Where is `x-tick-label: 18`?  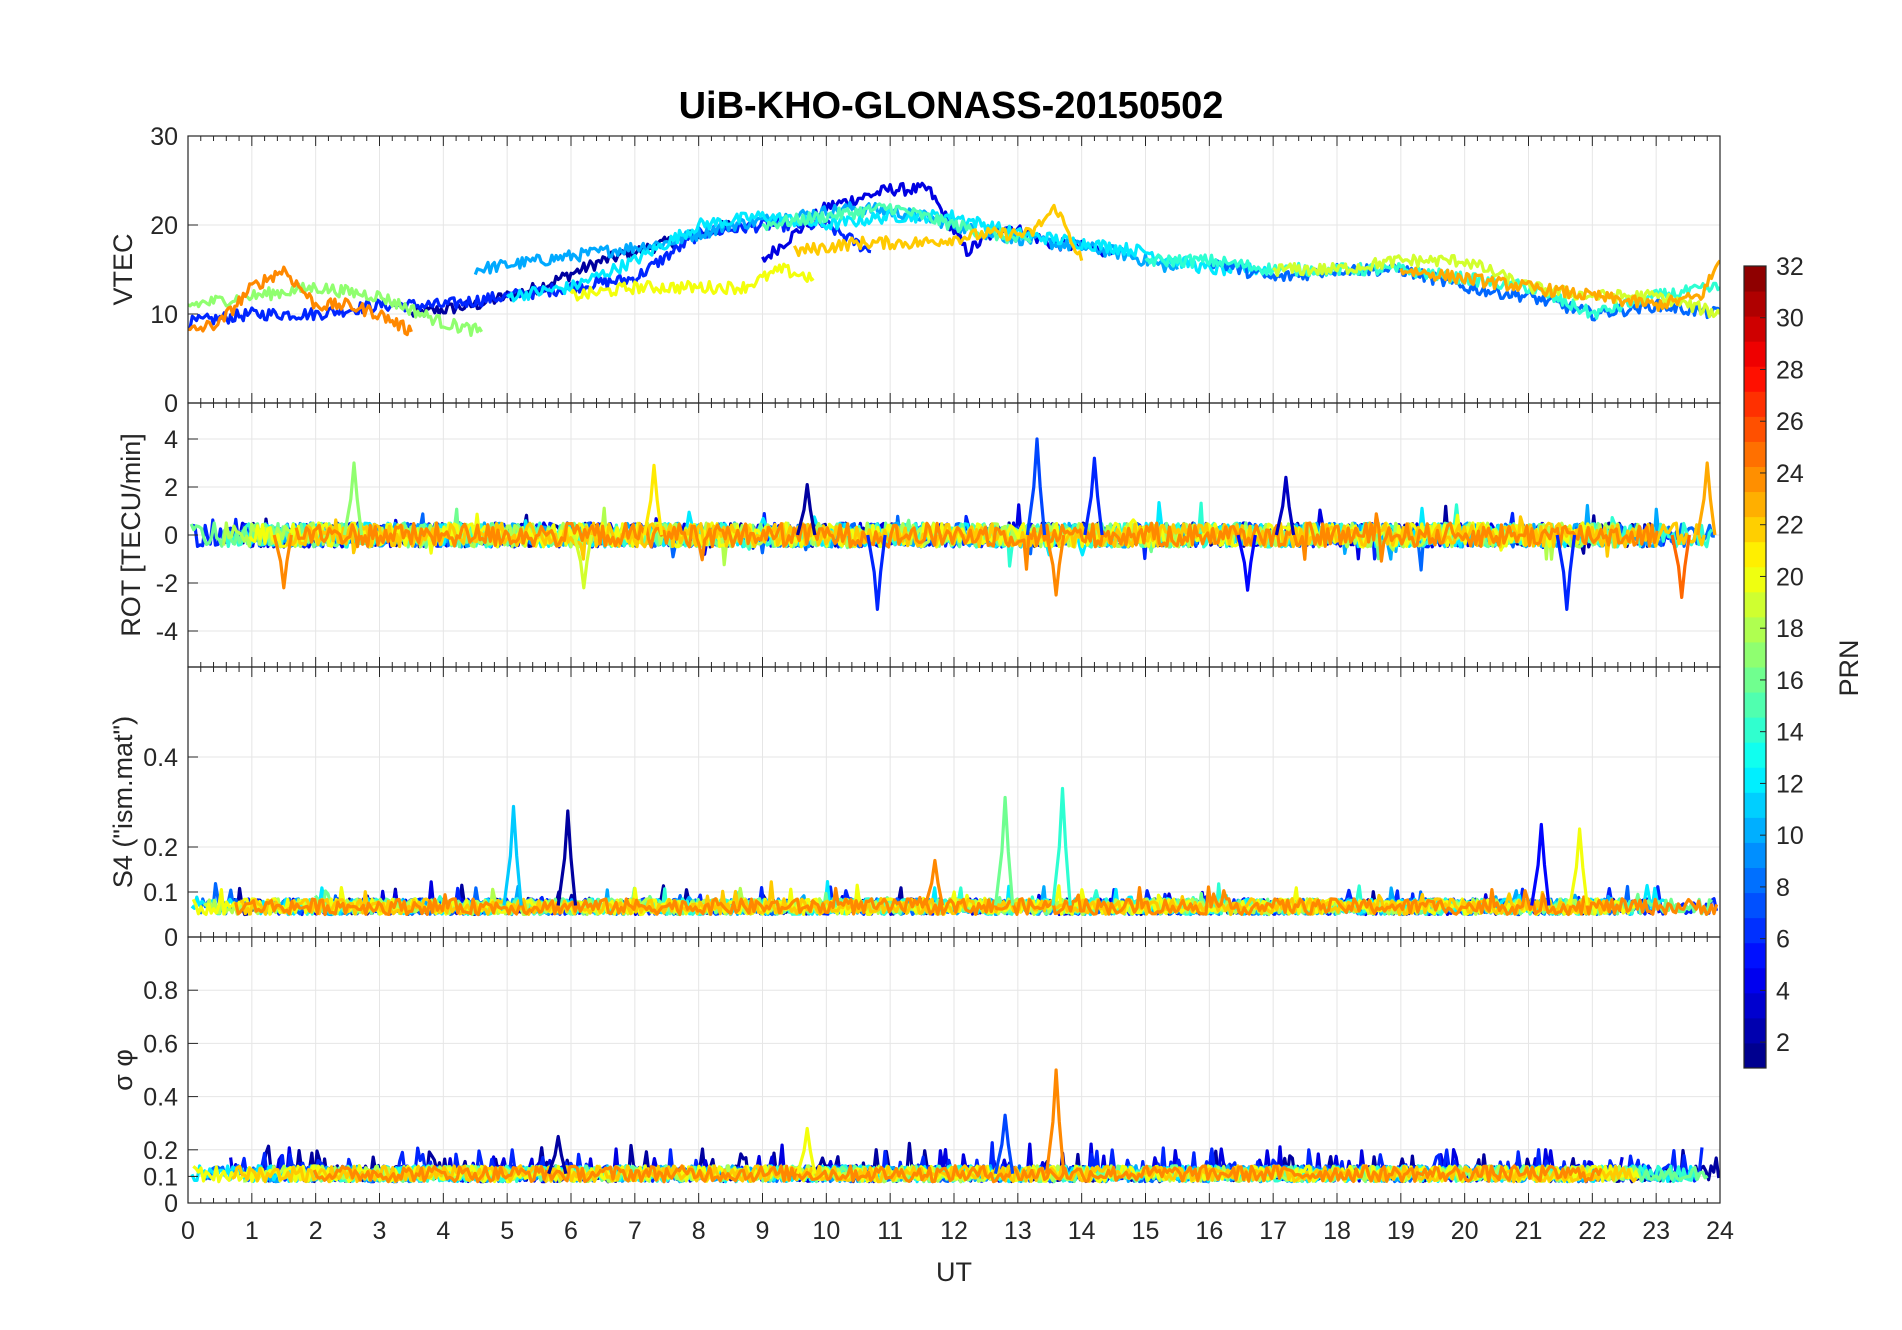 x-tick-label: 18 is located at coordinates (1337, 1231).